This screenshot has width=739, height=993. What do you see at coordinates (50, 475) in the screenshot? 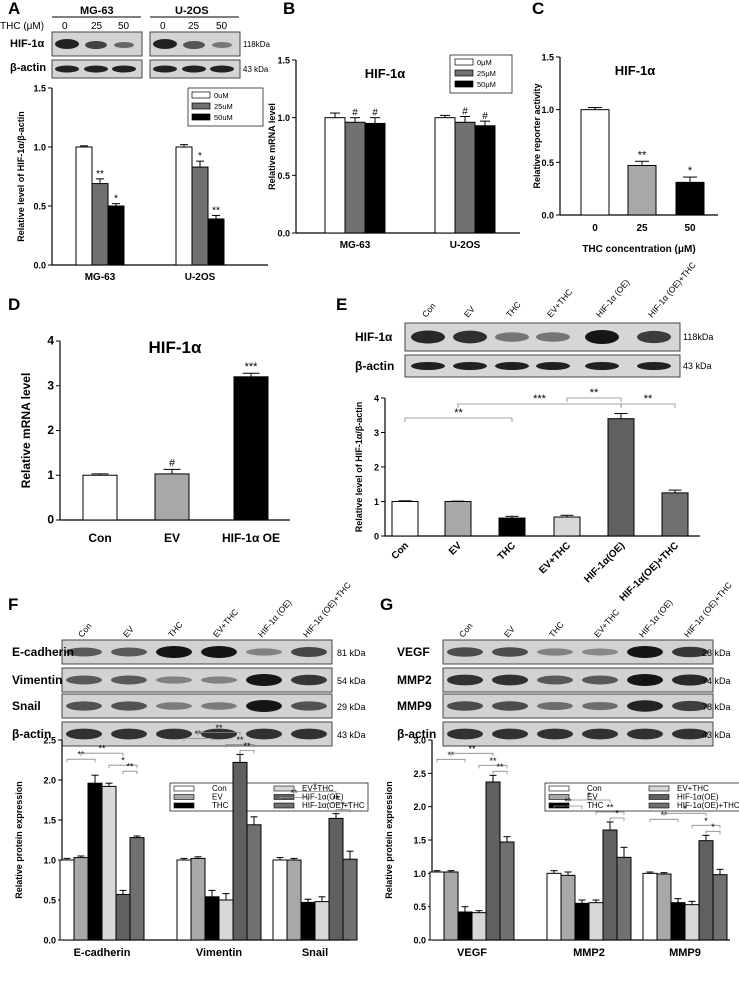
I see `y-tick-label: 1` at bounding box center [50, 475].